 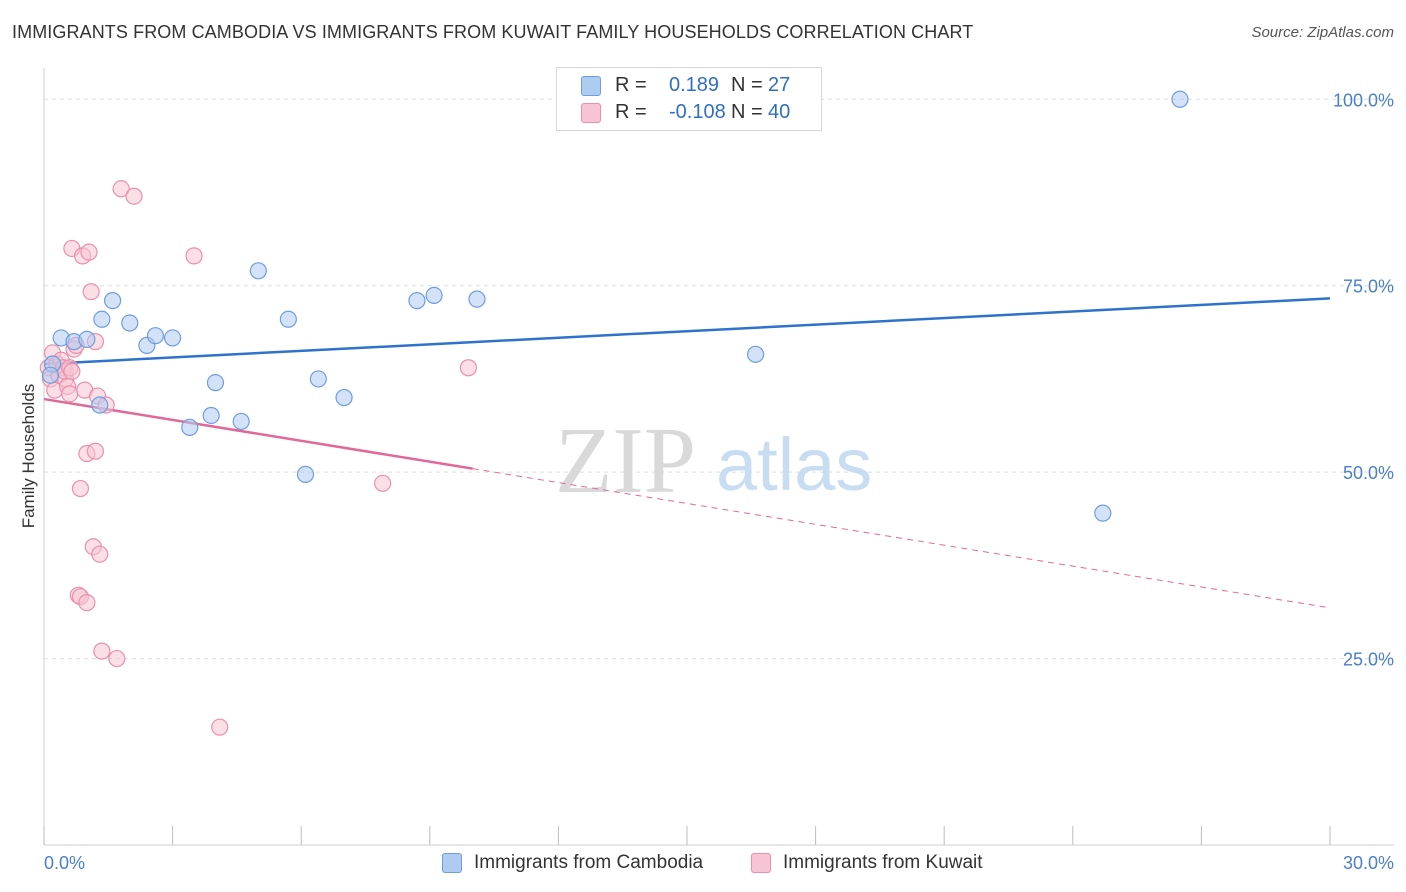 What do you see at coordinates (794, 464) in the screenshot?
I see `watermark-atlas: atlas` at bounding box center [794, 464].